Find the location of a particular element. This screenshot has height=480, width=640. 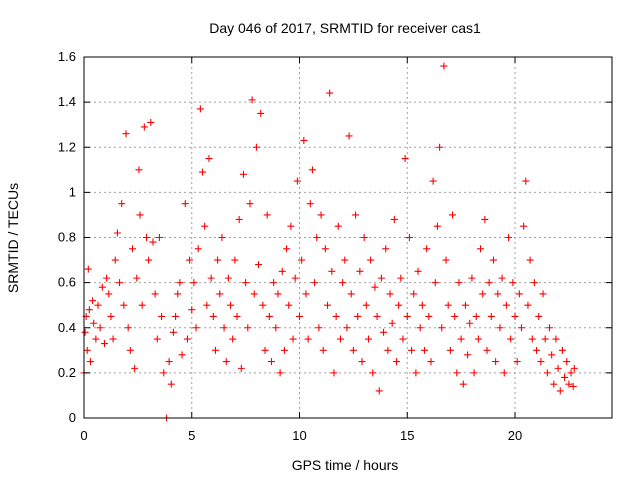

y-tick-label: 0.8 is located at coordinates (67, 237).